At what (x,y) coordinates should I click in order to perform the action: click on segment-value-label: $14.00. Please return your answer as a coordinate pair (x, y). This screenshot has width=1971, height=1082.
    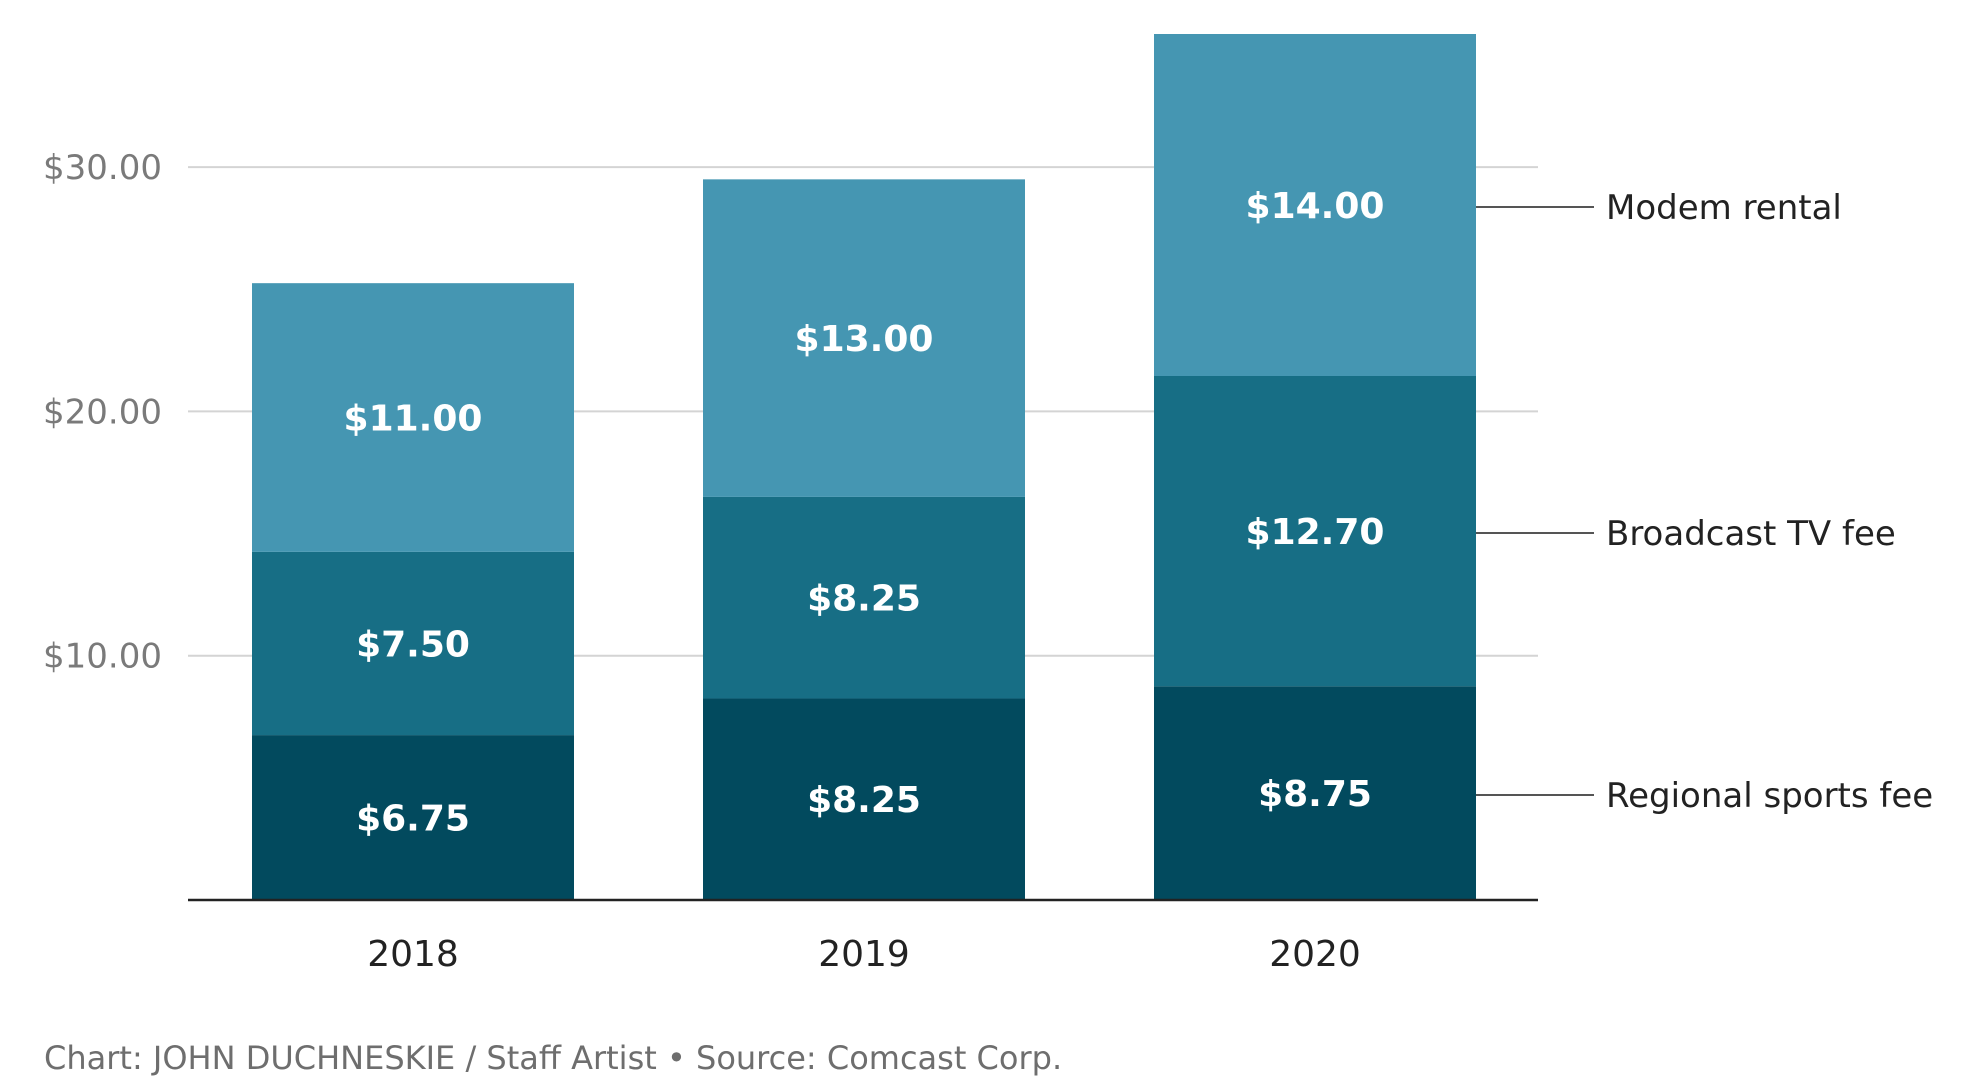
    Looking at the image, I should click on (1315, 206).